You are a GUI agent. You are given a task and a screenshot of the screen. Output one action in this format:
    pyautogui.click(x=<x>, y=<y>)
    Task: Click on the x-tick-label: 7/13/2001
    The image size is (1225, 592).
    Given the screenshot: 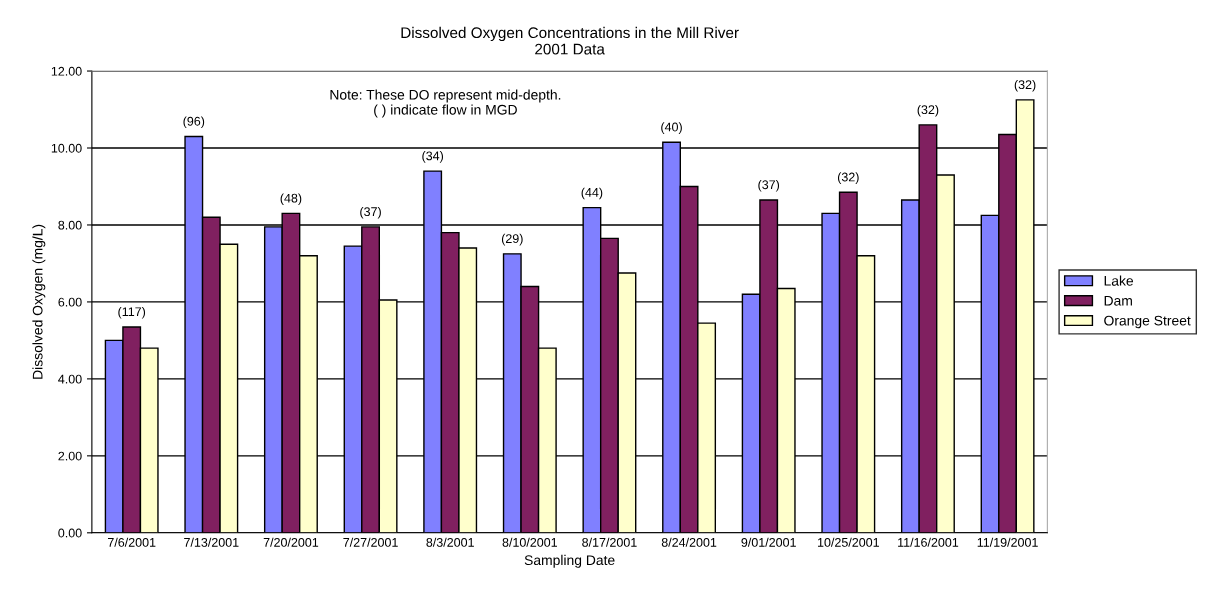 What is the action you would take?
    pyautogui.click(x=211, y=542)
    